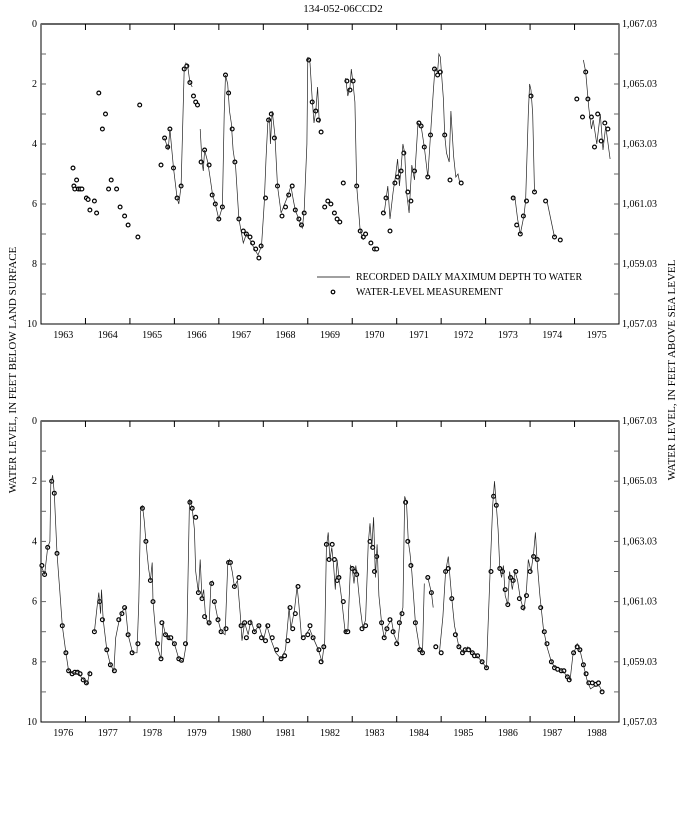  What do you see at coordinates (152, 733) in the screenshot?
I see `x-tick-label: 1978` at bounding box center [152, 733].